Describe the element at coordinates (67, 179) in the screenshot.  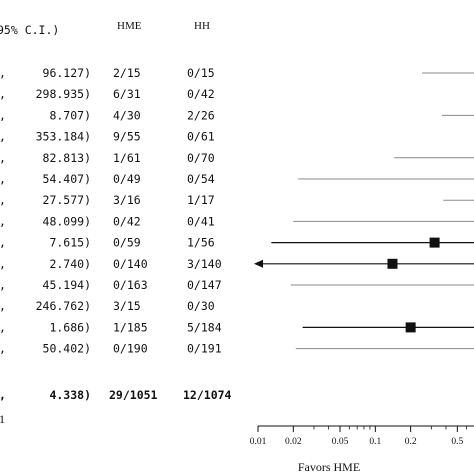
I see `ci-upper: 54.407)` at that location.